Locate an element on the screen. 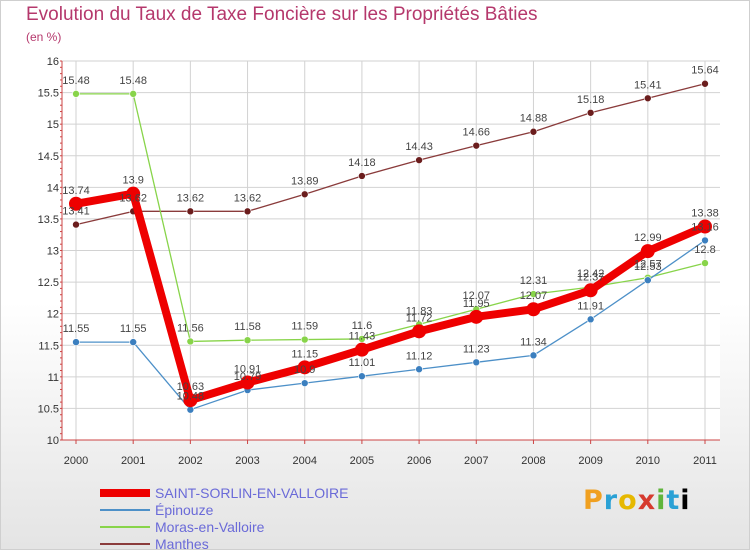  data-label-1: 11.12 is located at coordinates (419, 356).